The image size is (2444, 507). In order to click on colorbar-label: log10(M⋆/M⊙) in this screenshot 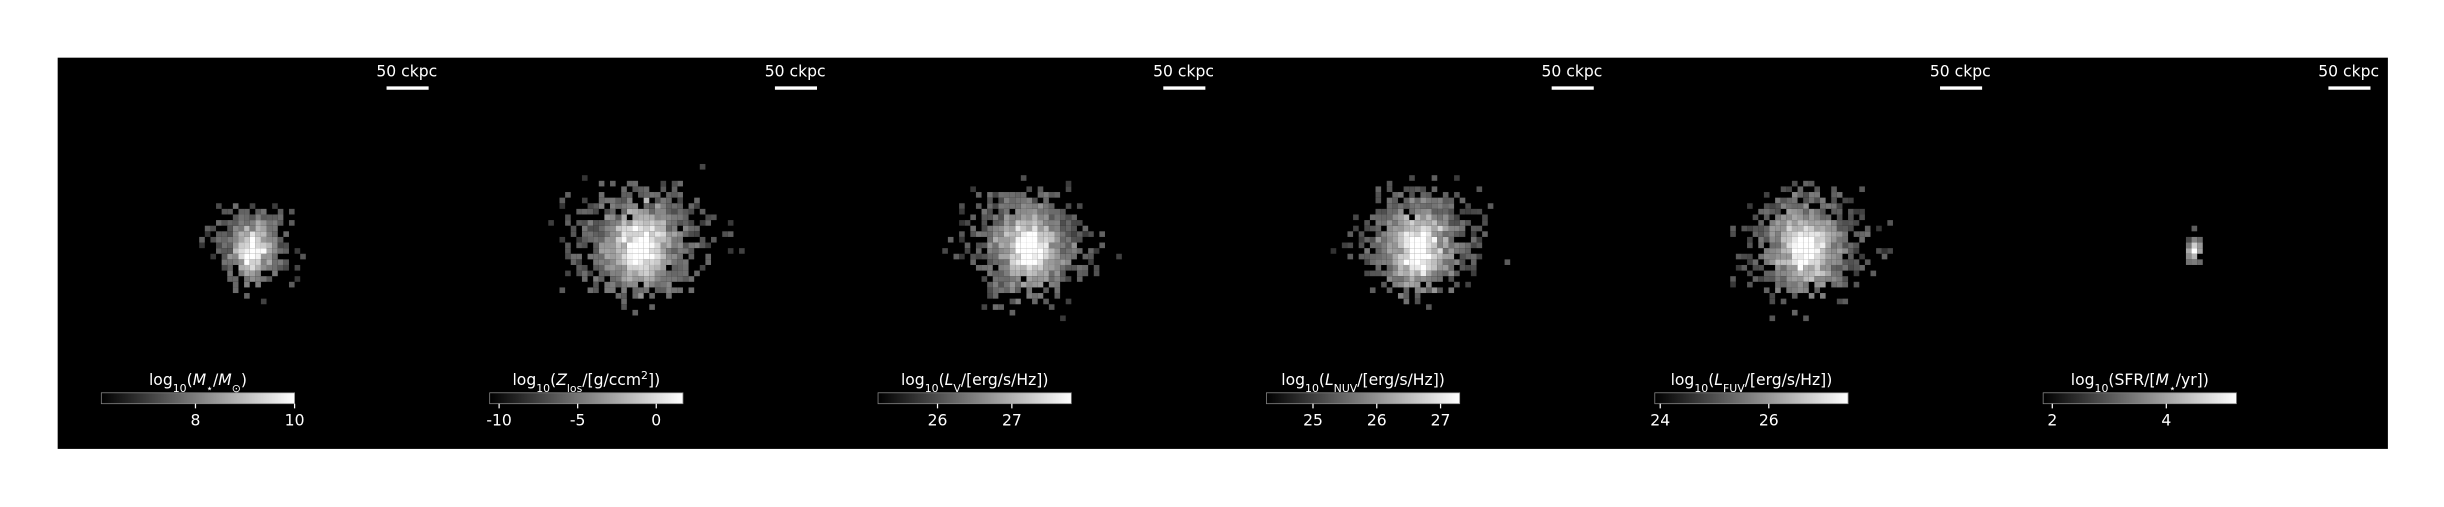, I will do `click(198, 383)`.